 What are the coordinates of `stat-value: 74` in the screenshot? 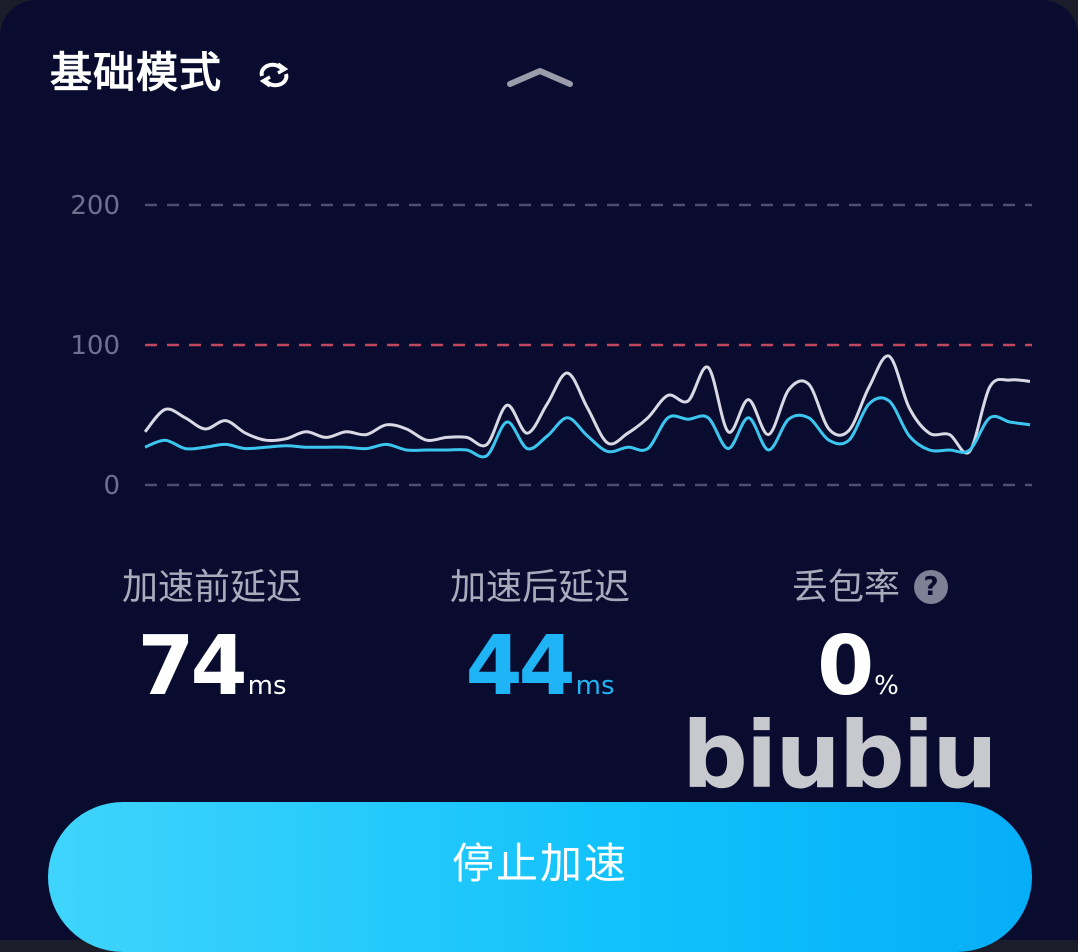 It's located at (192, 666).